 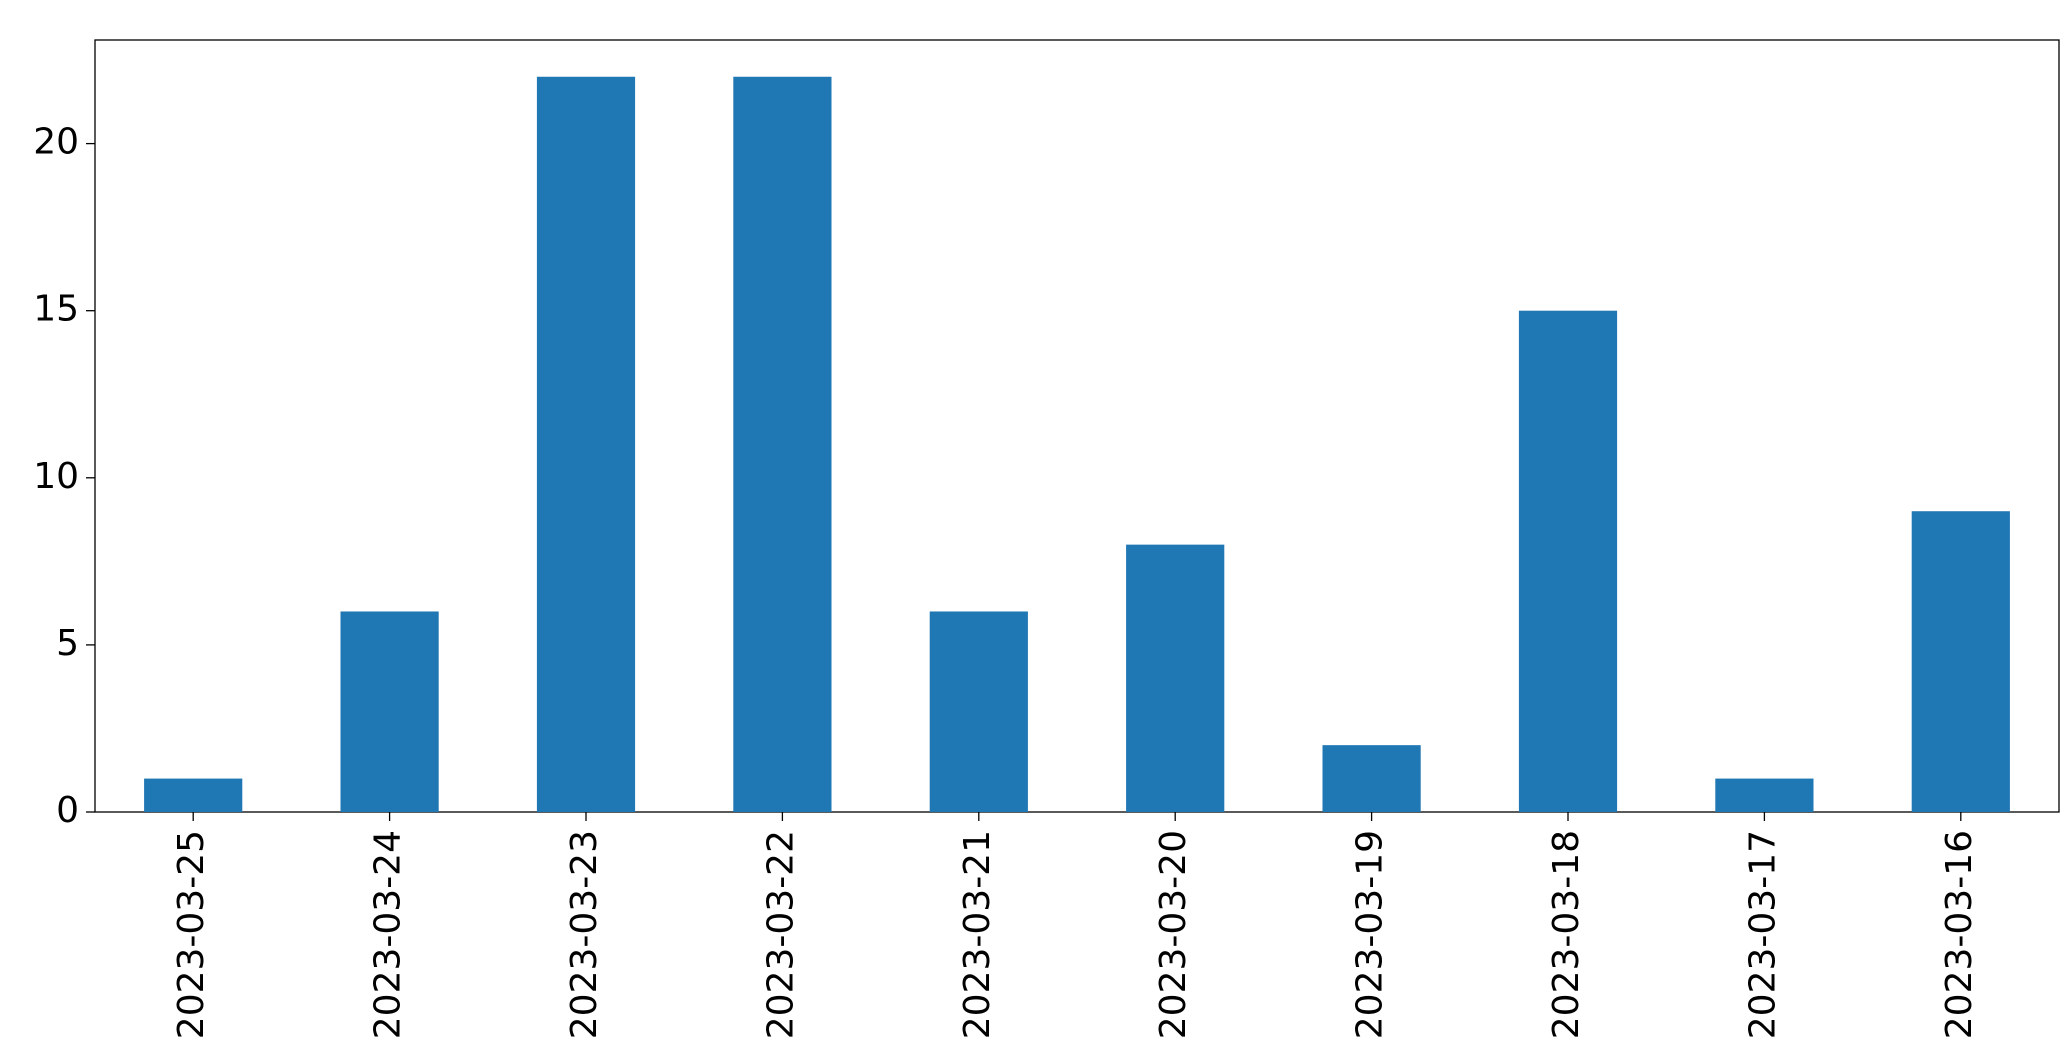 I want to click on y-tick-label: 20, so click(x=56, y=142).